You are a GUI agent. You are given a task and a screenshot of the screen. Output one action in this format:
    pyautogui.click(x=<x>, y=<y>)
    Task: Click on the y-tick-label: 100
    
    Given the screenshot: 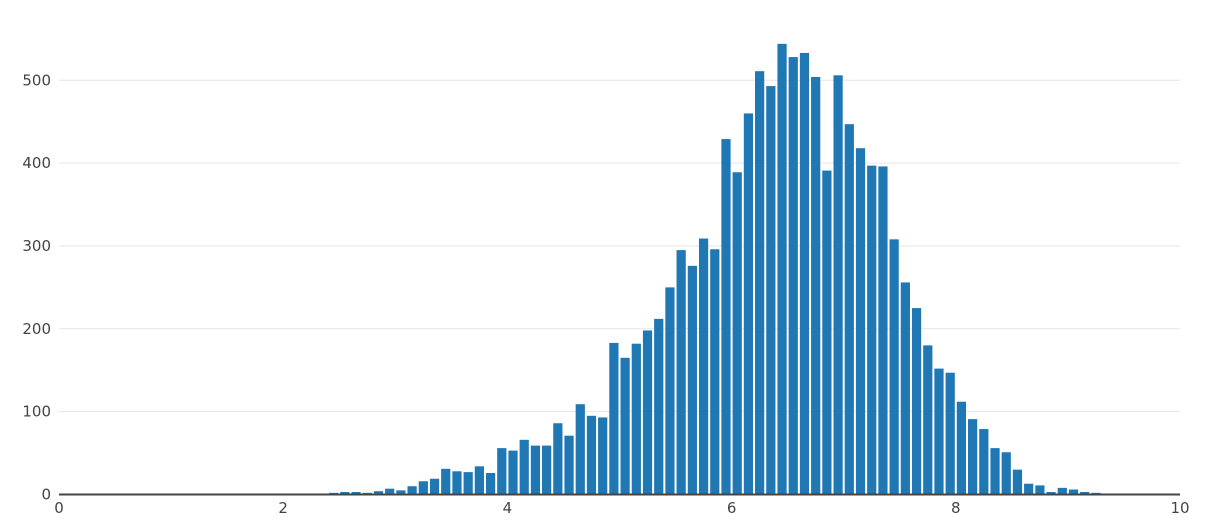 What is the action you would take?
    pyautogui.click(x=36, y=412)
    